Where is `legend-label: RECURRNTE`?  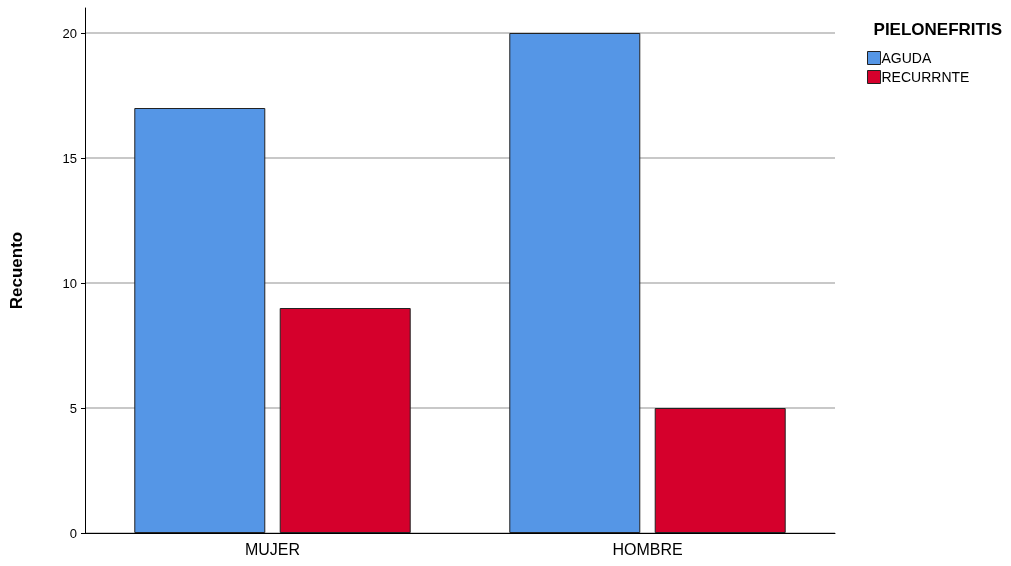
legend-label: RECURRNTE is located at coordinates (925, 77).